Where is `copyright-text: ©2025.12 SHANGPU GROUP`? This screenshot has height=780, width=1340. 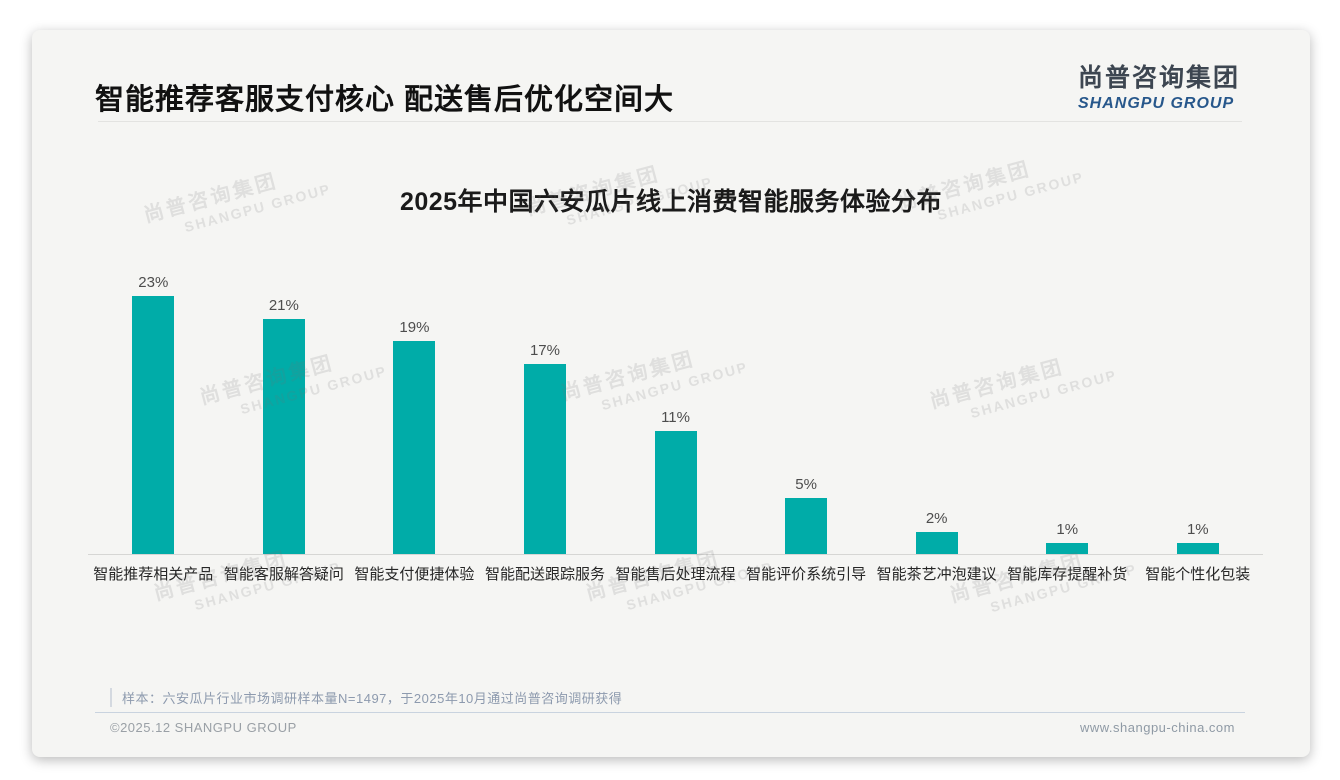 copyright-text: ©2025.12 SHANGPU GROUP is located at coordinates (203, 727).